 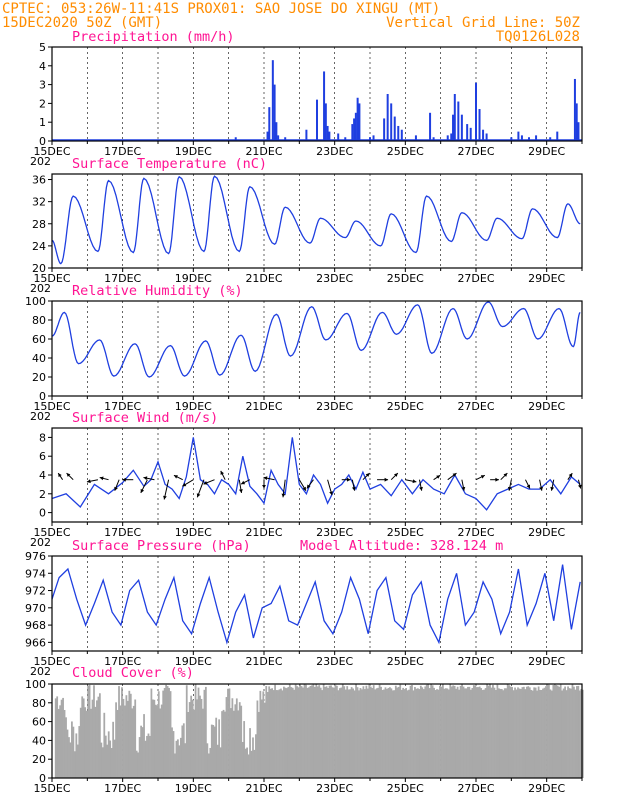 What do you see at coordinates (405, 278) in the screenshot?
I see `temp-xtick-label: 25DEC` at bounding box center [405, 278].